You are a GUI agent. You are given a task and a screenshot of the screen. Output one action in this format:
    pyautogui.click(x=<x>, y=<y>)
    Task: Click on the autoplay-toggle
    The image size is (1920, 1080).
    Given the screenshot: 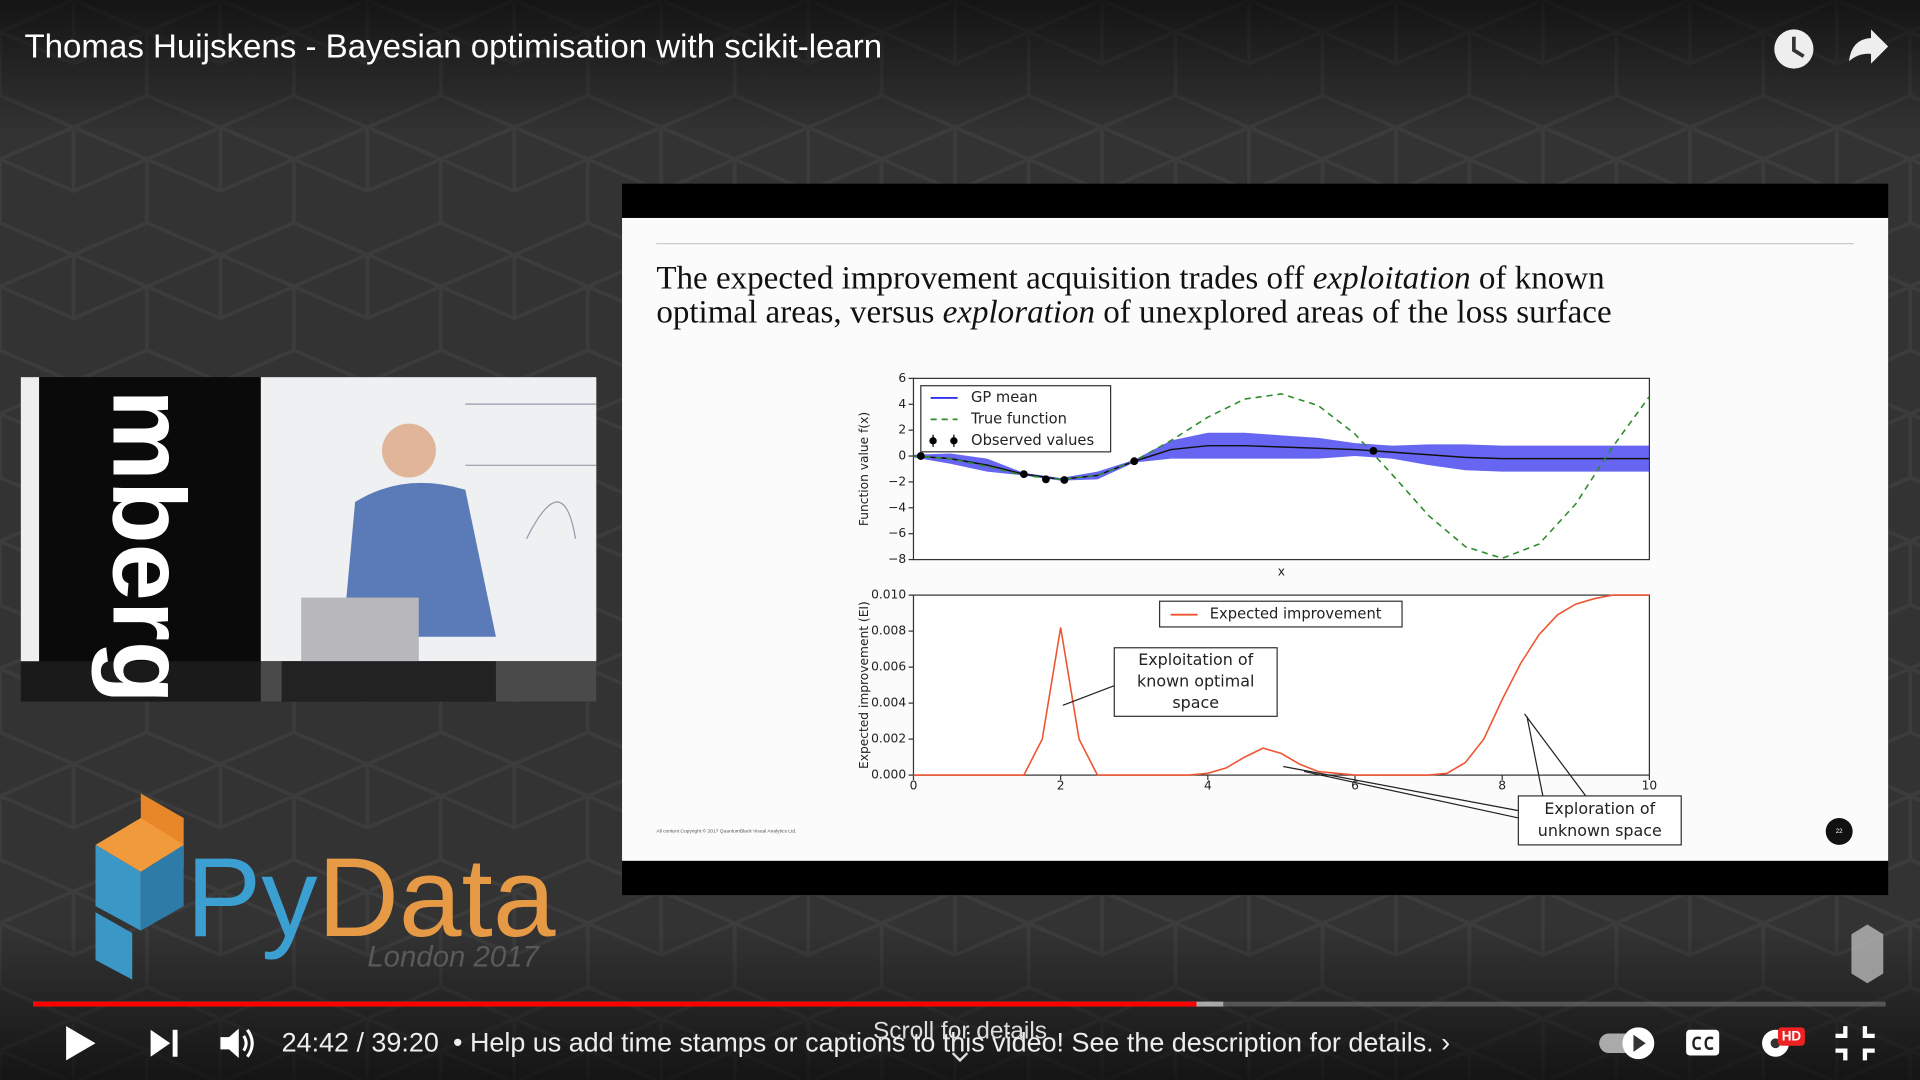 What is the action you would take?
    pyautogui.click(x=1627, y=1043)
    